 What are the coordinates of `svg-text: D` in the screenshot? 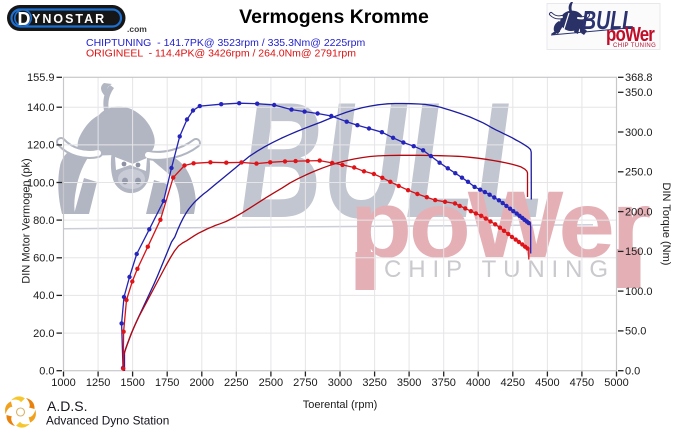 It's located at (24, 19).